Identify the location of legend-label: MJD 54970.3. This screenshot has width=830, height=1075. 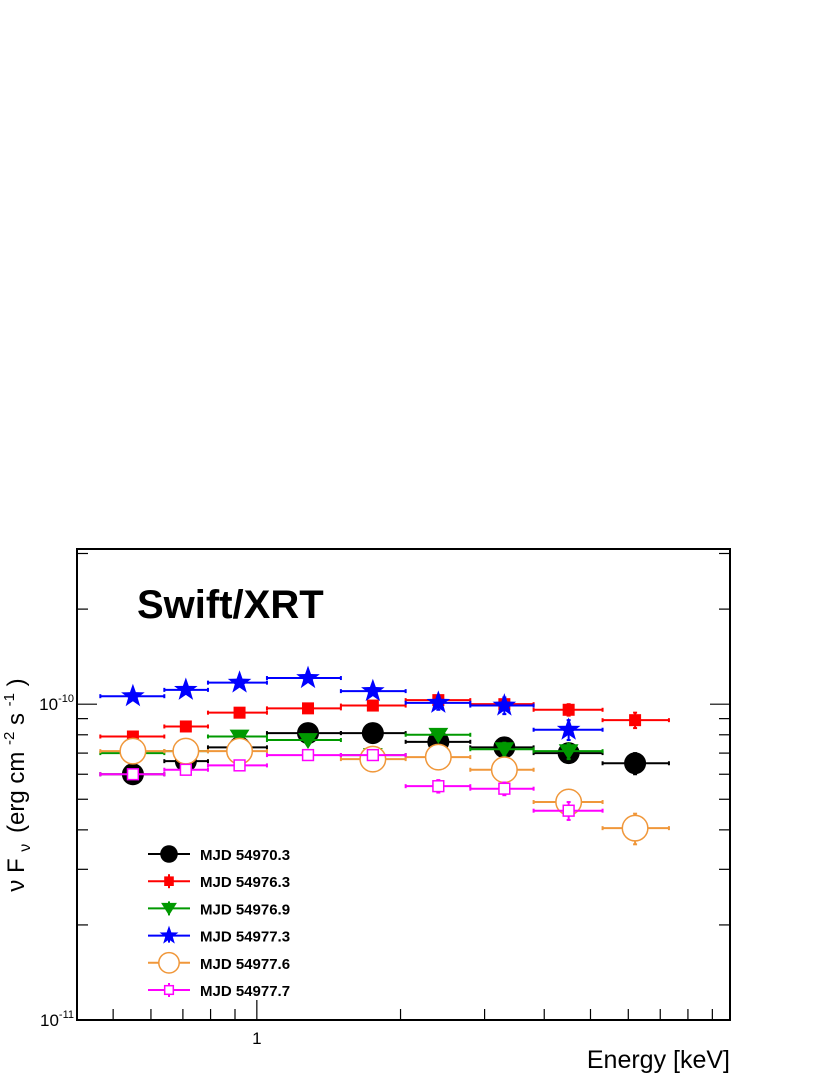
(245, 855).